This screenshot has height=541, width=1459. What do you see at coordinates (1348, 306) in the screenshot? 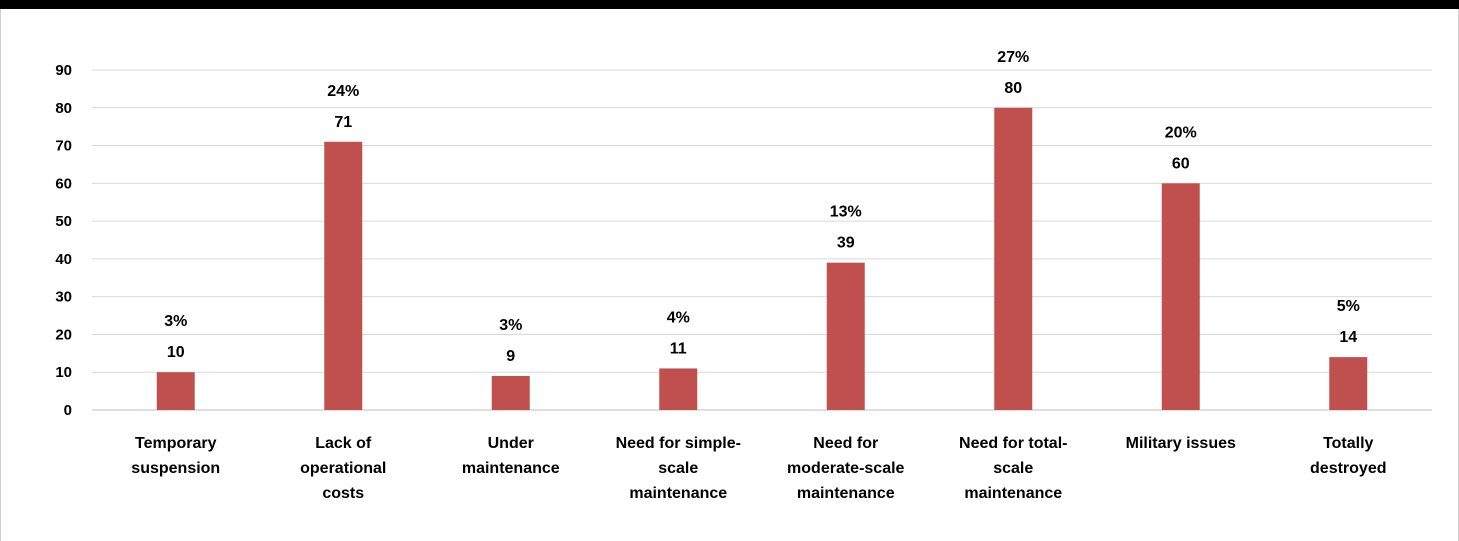
I see `data-label-percent: 5%` at bounding box center [1348, 306].